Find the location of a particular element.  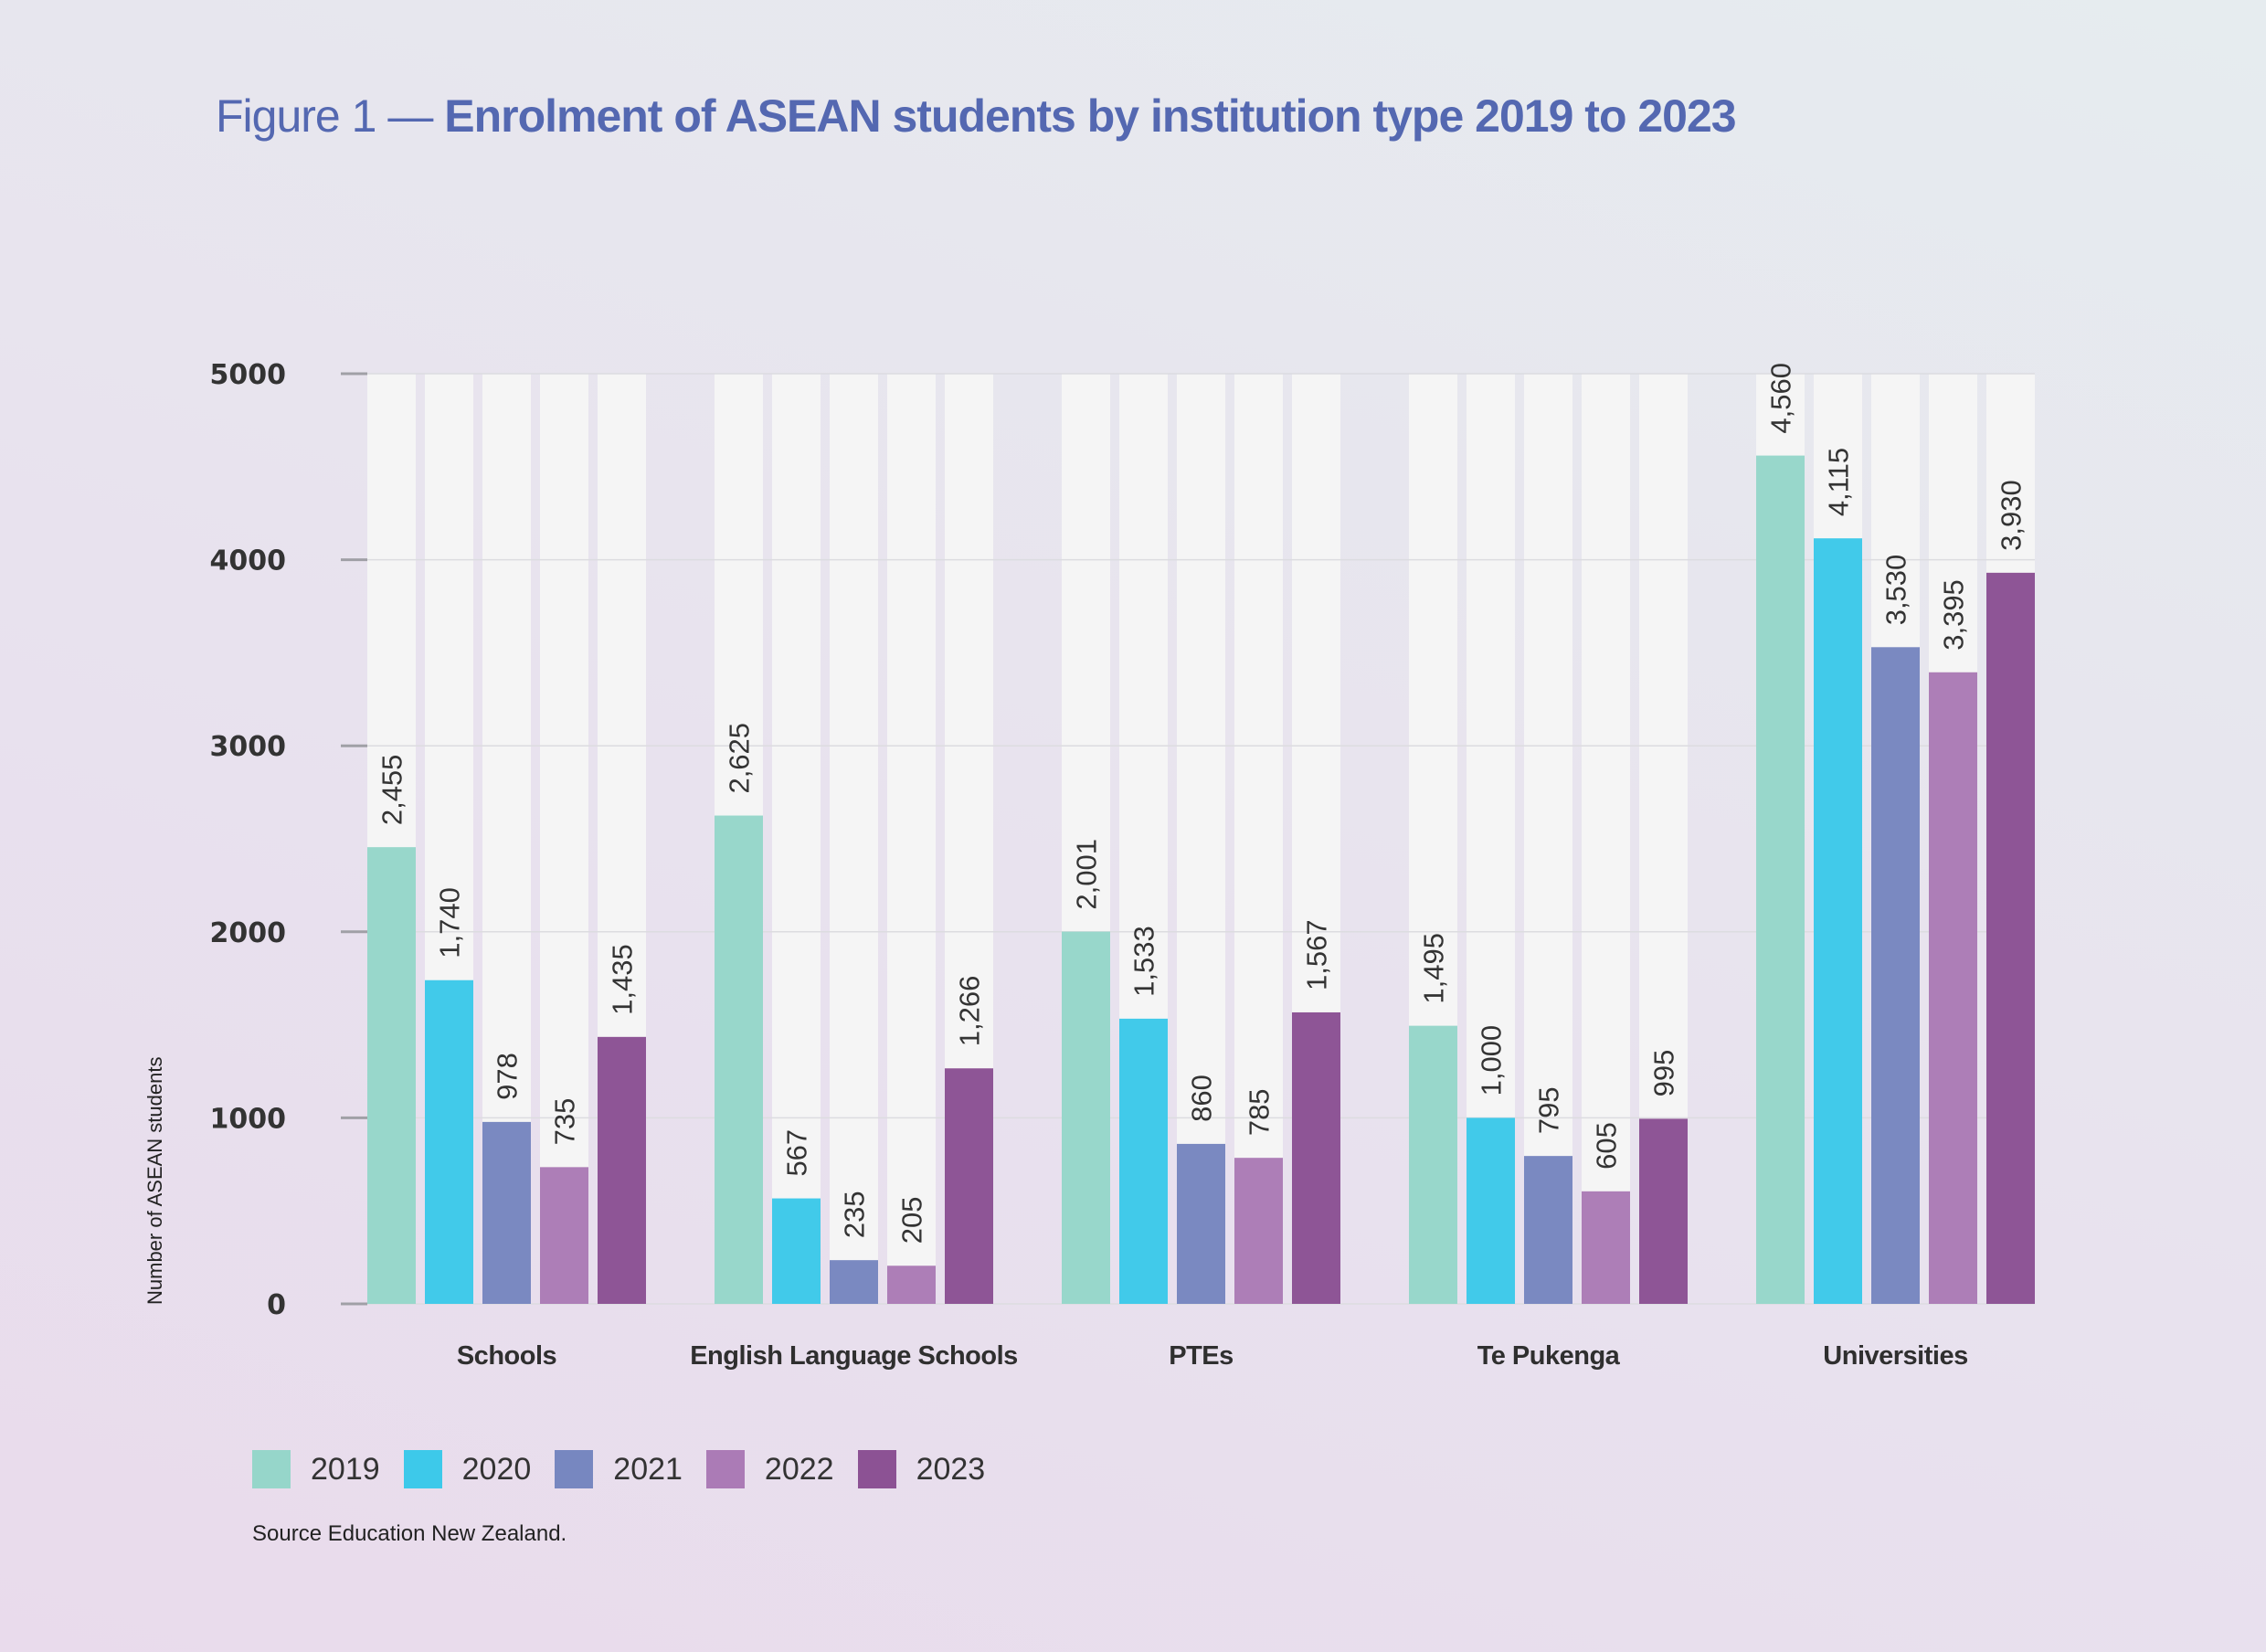

data-label: 2,625 is located at coordinates (740, 759).